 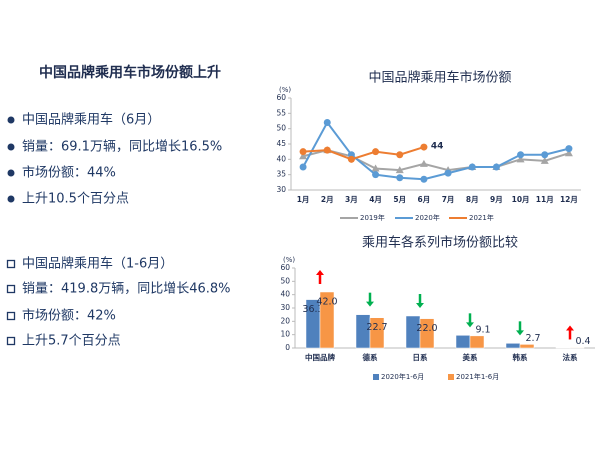 I want to click on x-tick-label: 6月, so click(x=424, y=199).